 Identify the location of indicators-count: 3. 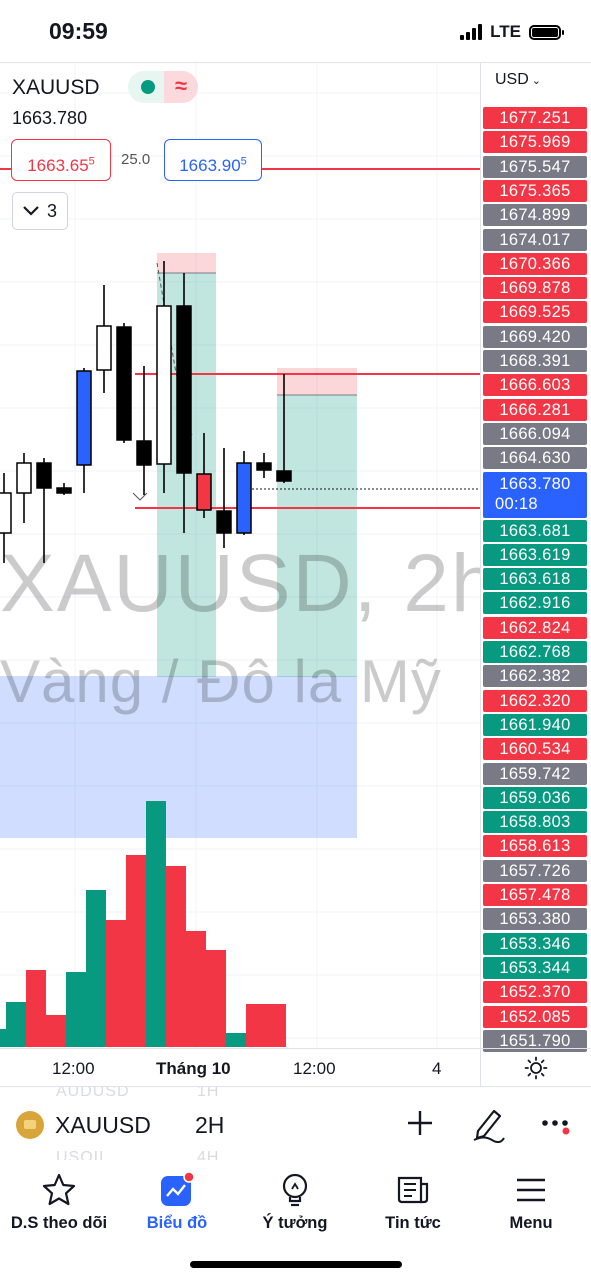
(51, 210).